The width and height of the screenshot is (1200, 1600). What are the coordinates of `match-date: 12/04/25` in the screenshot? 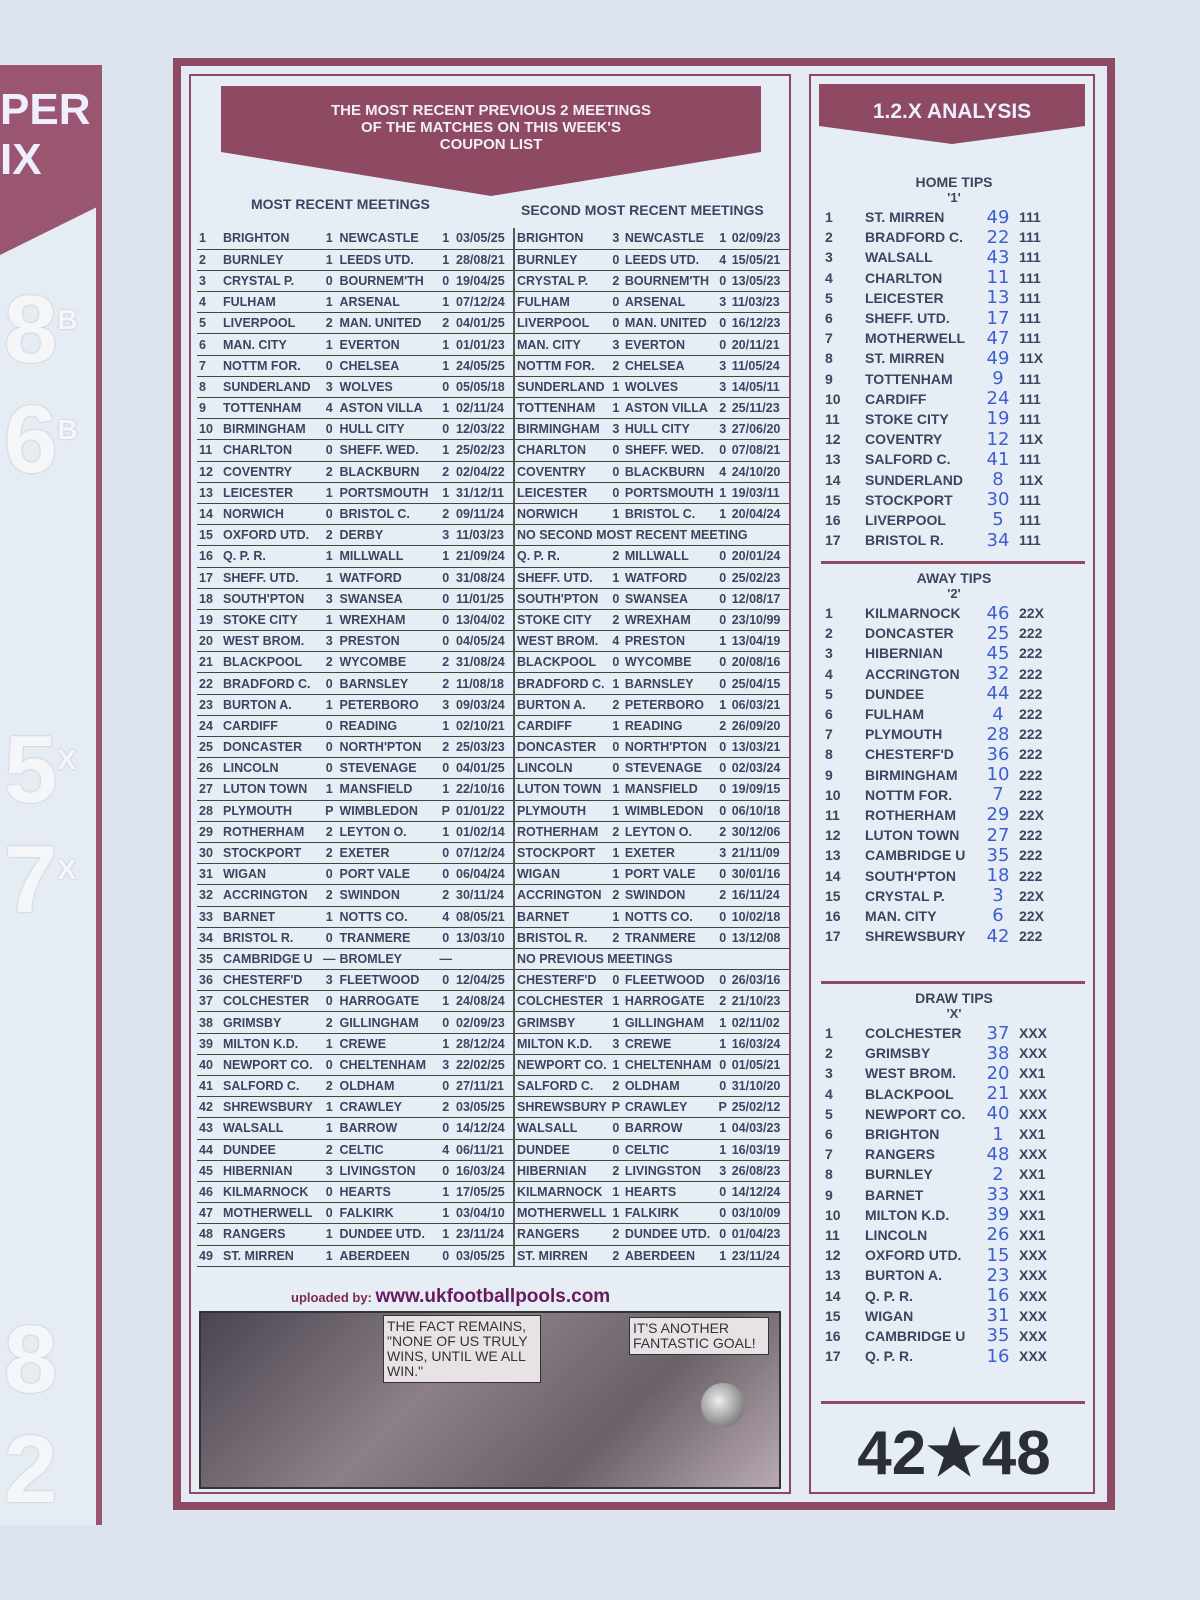 It's located at (484, 980).